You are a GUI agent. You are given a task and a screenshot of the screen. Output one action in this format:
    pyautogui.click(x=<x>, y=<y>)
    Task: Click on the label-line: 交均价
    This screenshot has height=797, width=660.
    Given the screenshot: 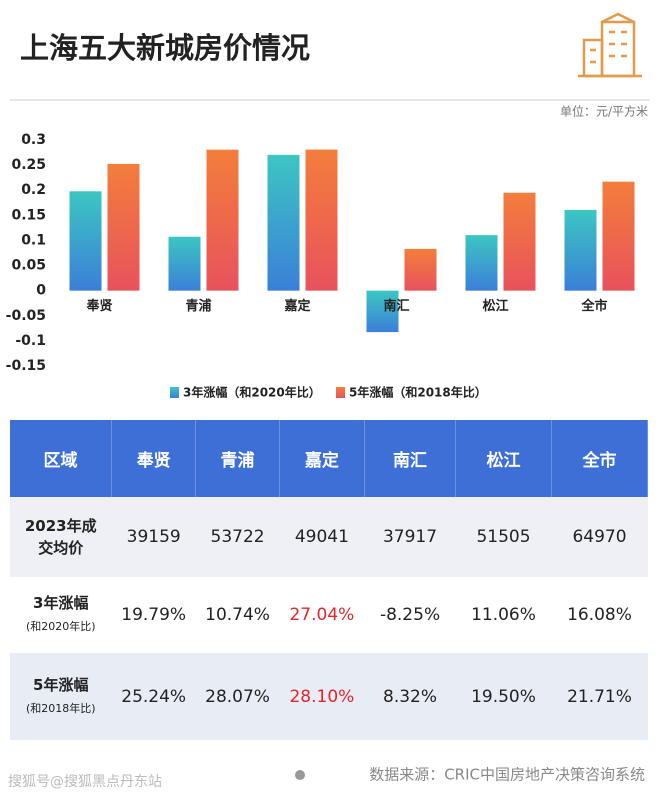 What is the action you would take?
    pyautogui.click(x=61, y=548)
    